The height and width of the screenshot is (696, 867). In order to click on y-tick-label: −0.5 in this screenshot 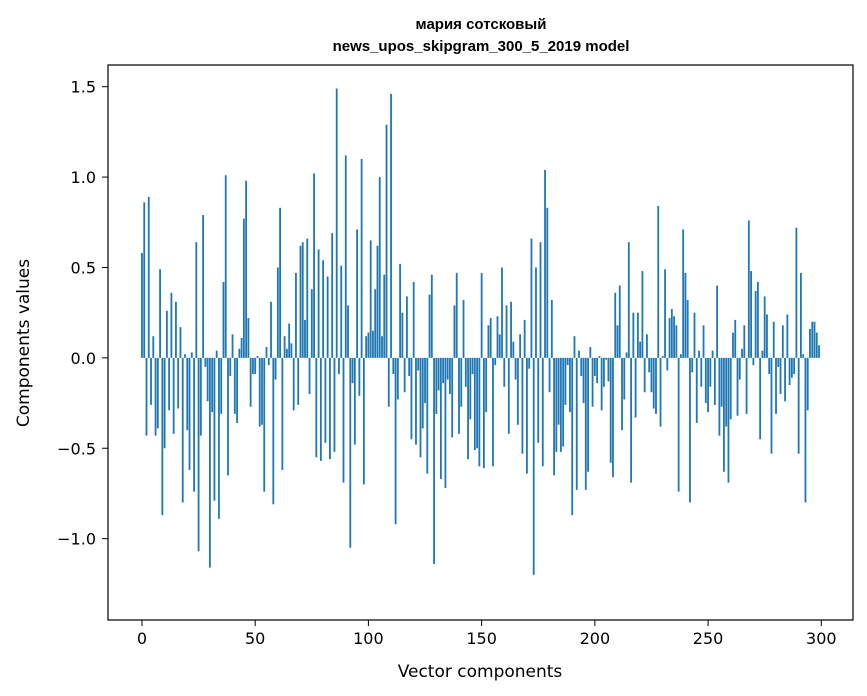, I will do `click(76, 448)`.